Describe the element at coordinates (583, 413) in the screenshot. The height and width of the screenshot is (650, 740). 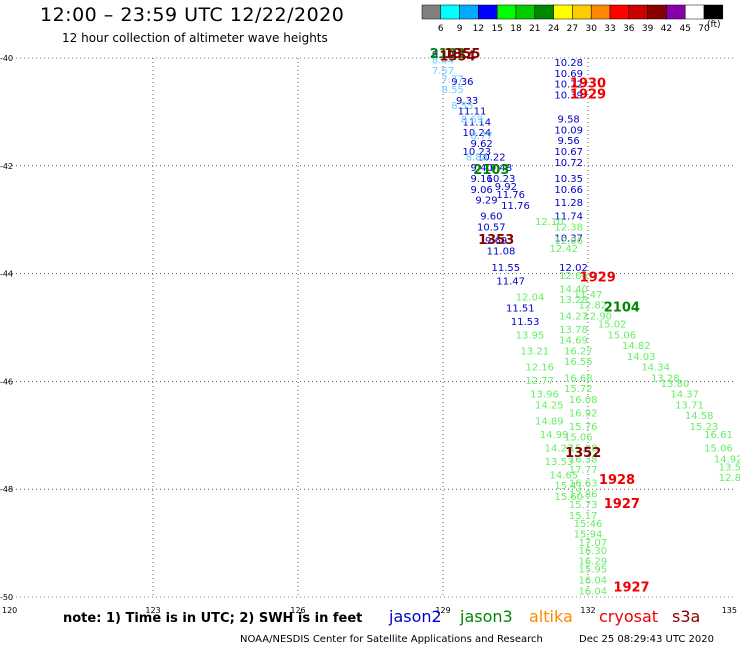
I see `wave-height-label: 16.92` at that location.